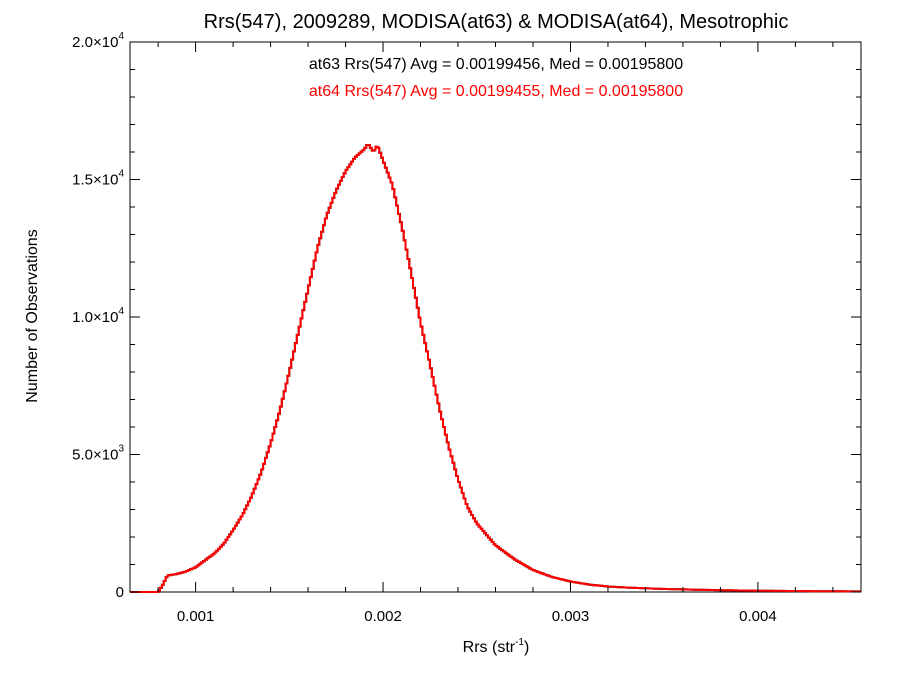 The height and width of the screenshot is (675, 900). Describe the element at coordinates (489, 647) in the screenshot. I see `x-axis-label-main: Rrs (str` at that location.